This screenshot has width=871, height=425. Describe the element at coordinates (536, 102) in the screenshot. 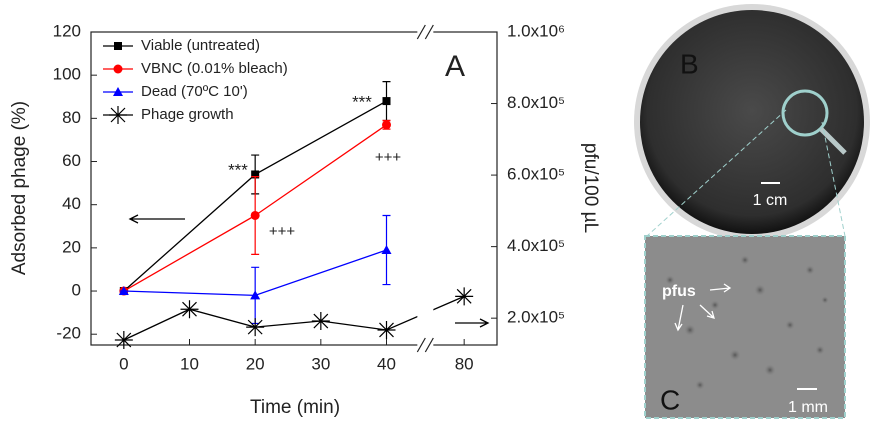

I see `y2-tick-label: 8.0x10⁵` at that location.